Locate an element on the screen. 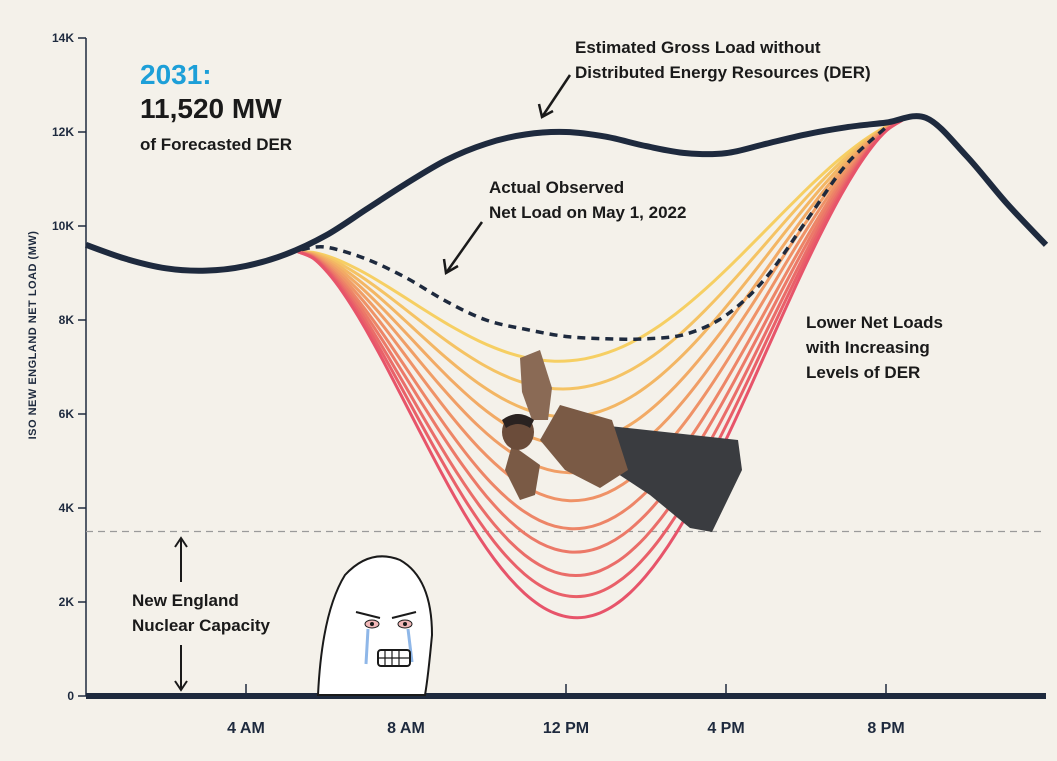 This screenshot has width=1057, height=761. x-tick-label: 8 AM is located at coordinates (406, 728).